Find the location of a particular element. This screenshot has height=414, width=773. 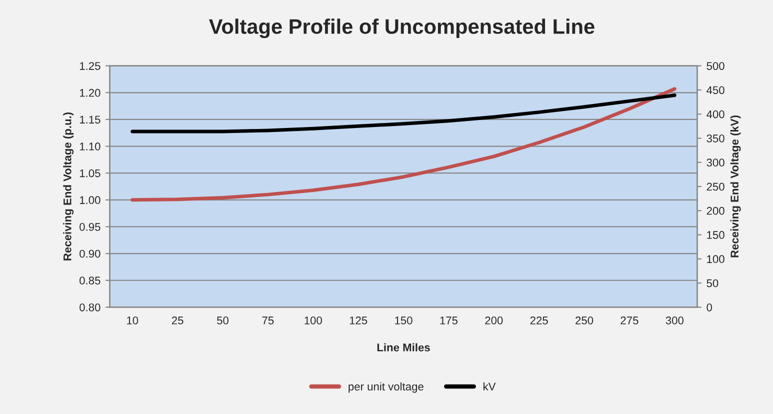

y2-tick-label: 200 is located at coordinates (715, 210).